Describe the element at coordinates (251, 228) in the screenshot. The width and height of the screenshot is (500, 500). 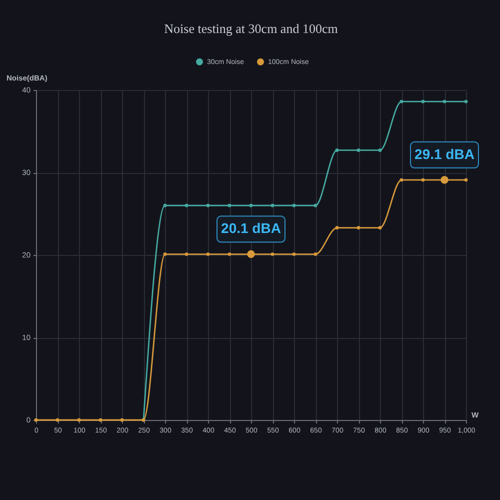
I see `annotation: 20.1 dBA` at that location.